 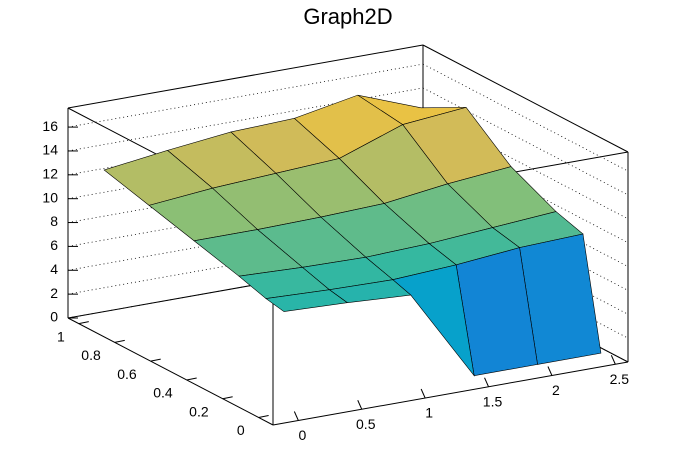 What do you see at coordinates (347, 16) in the screenshot?
I see `chart-title: Graph2D` at bounding box center [347, 16].